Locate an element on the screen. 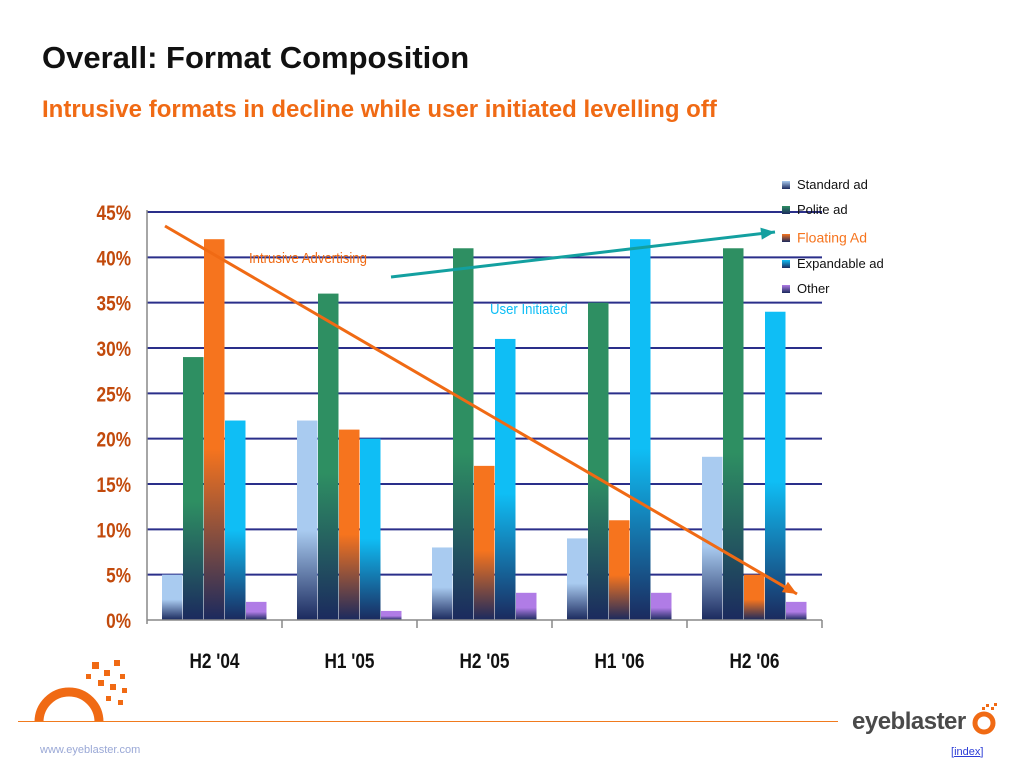 The height and width of the screenshot is (768, 1024). legend-label: Standard ad is located at coordinates (832, 185).